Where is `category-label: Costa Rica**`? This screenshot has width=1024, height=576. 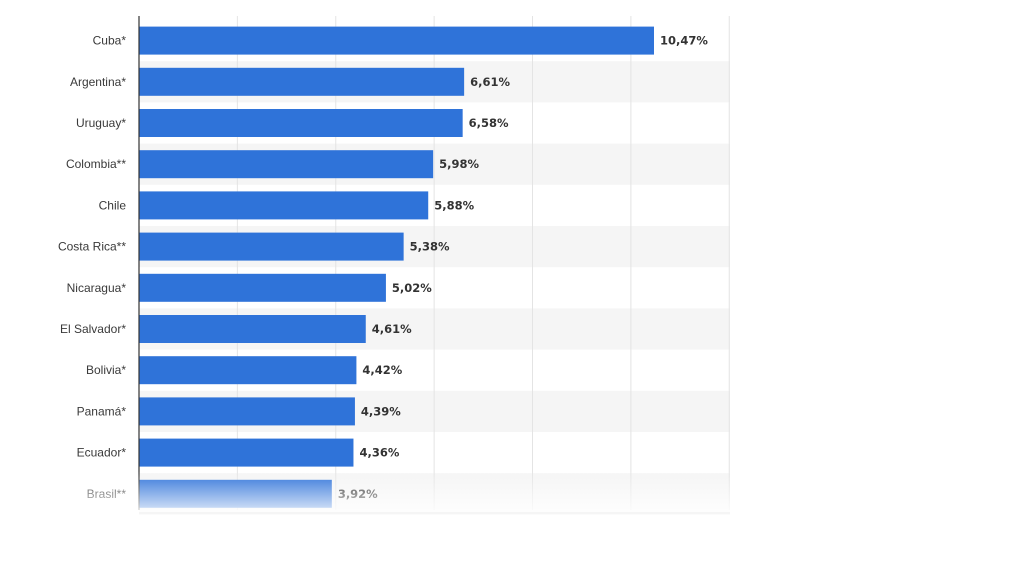
category-label: Costa Rica** is located at coordinates (92, 247).